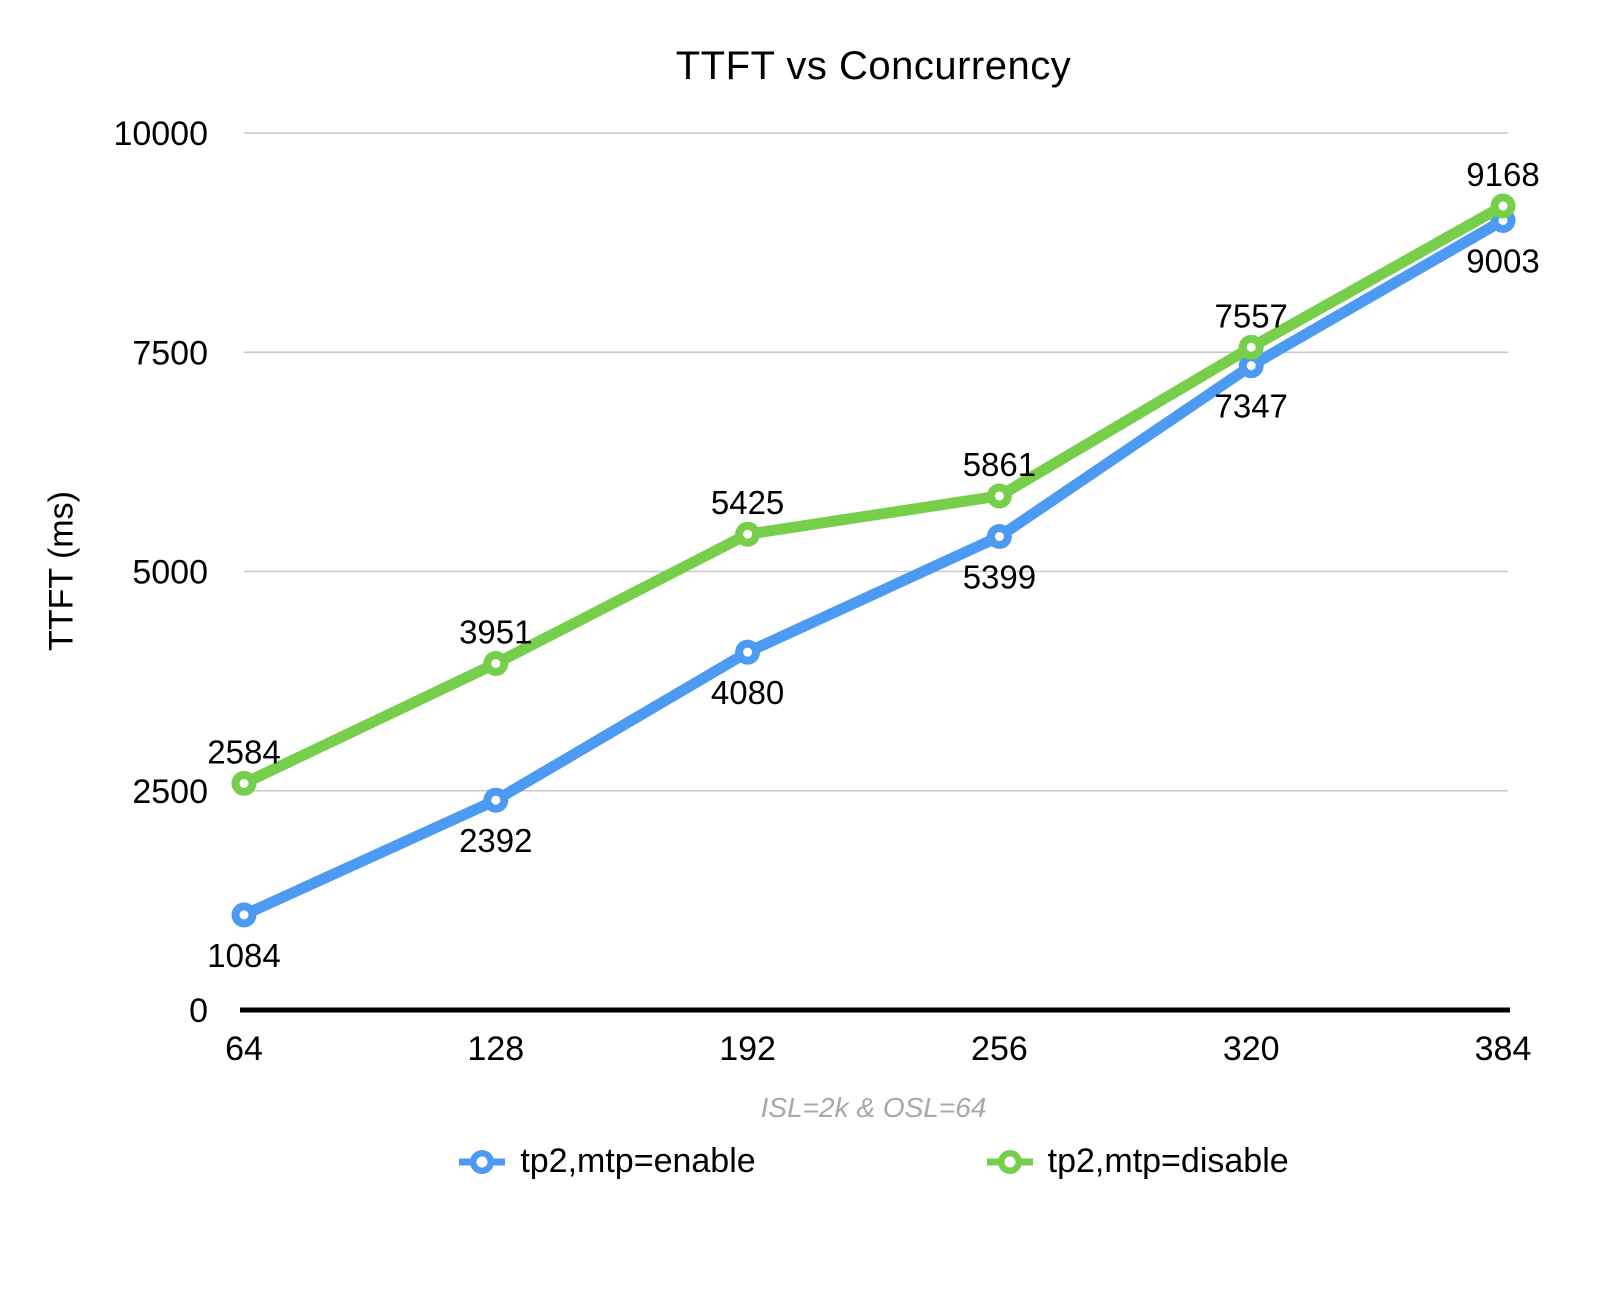  I want to click on data-point-label: 7347, so click(1250, 406).